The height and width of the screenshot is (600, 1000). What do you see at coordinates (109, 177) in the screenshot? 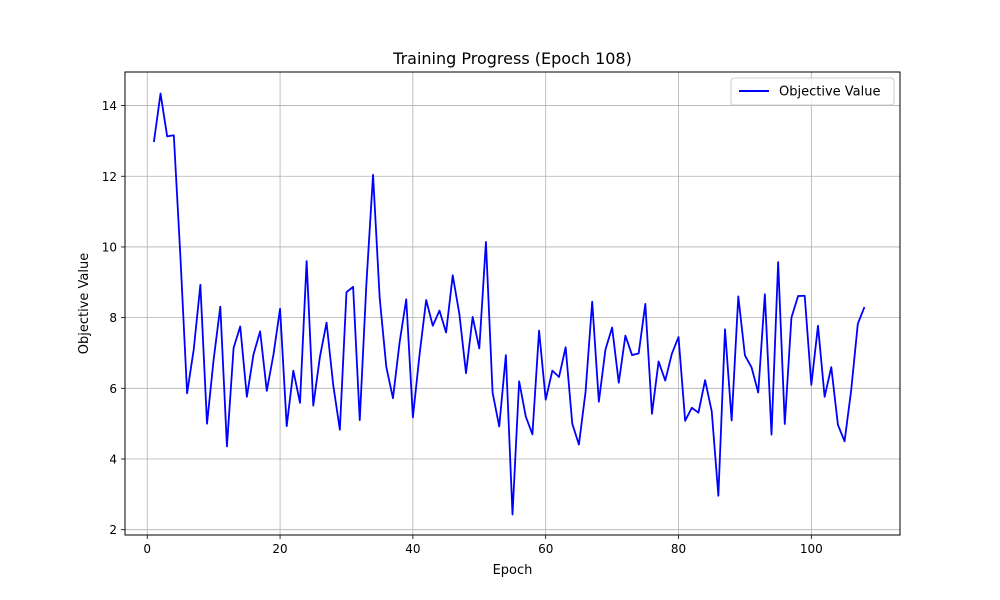
I see `y-tick-label: 12` at bounding box center [109, 177].